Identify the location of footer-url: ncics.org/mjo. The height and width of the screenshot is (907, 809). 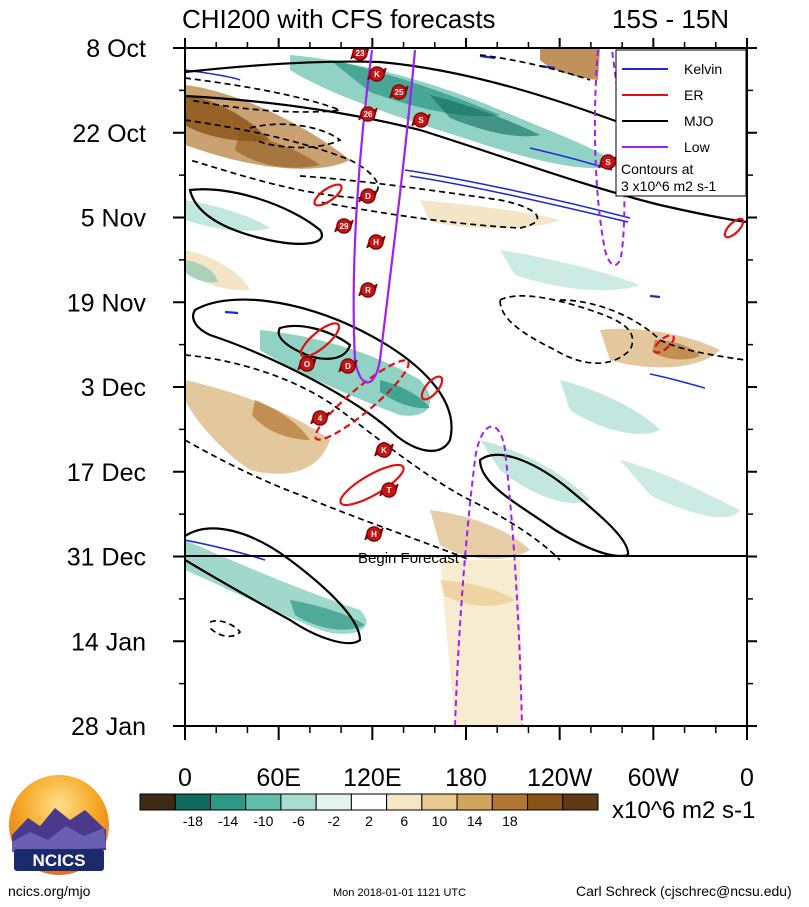
(49, 891).